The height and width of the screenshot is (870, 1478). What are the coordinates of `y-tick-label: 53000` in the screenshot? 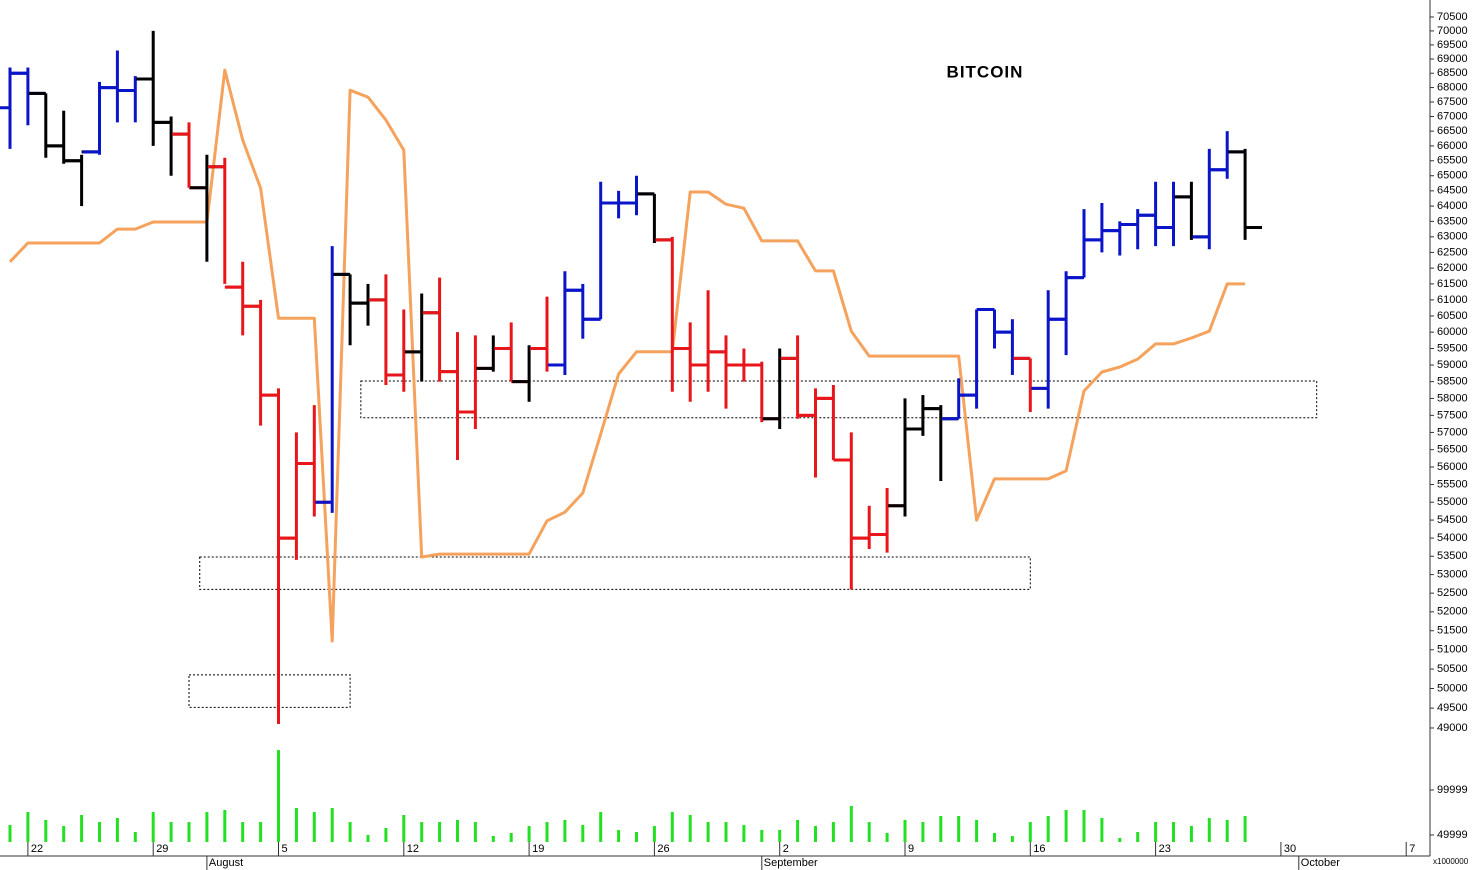 It's located at (1452, 575).